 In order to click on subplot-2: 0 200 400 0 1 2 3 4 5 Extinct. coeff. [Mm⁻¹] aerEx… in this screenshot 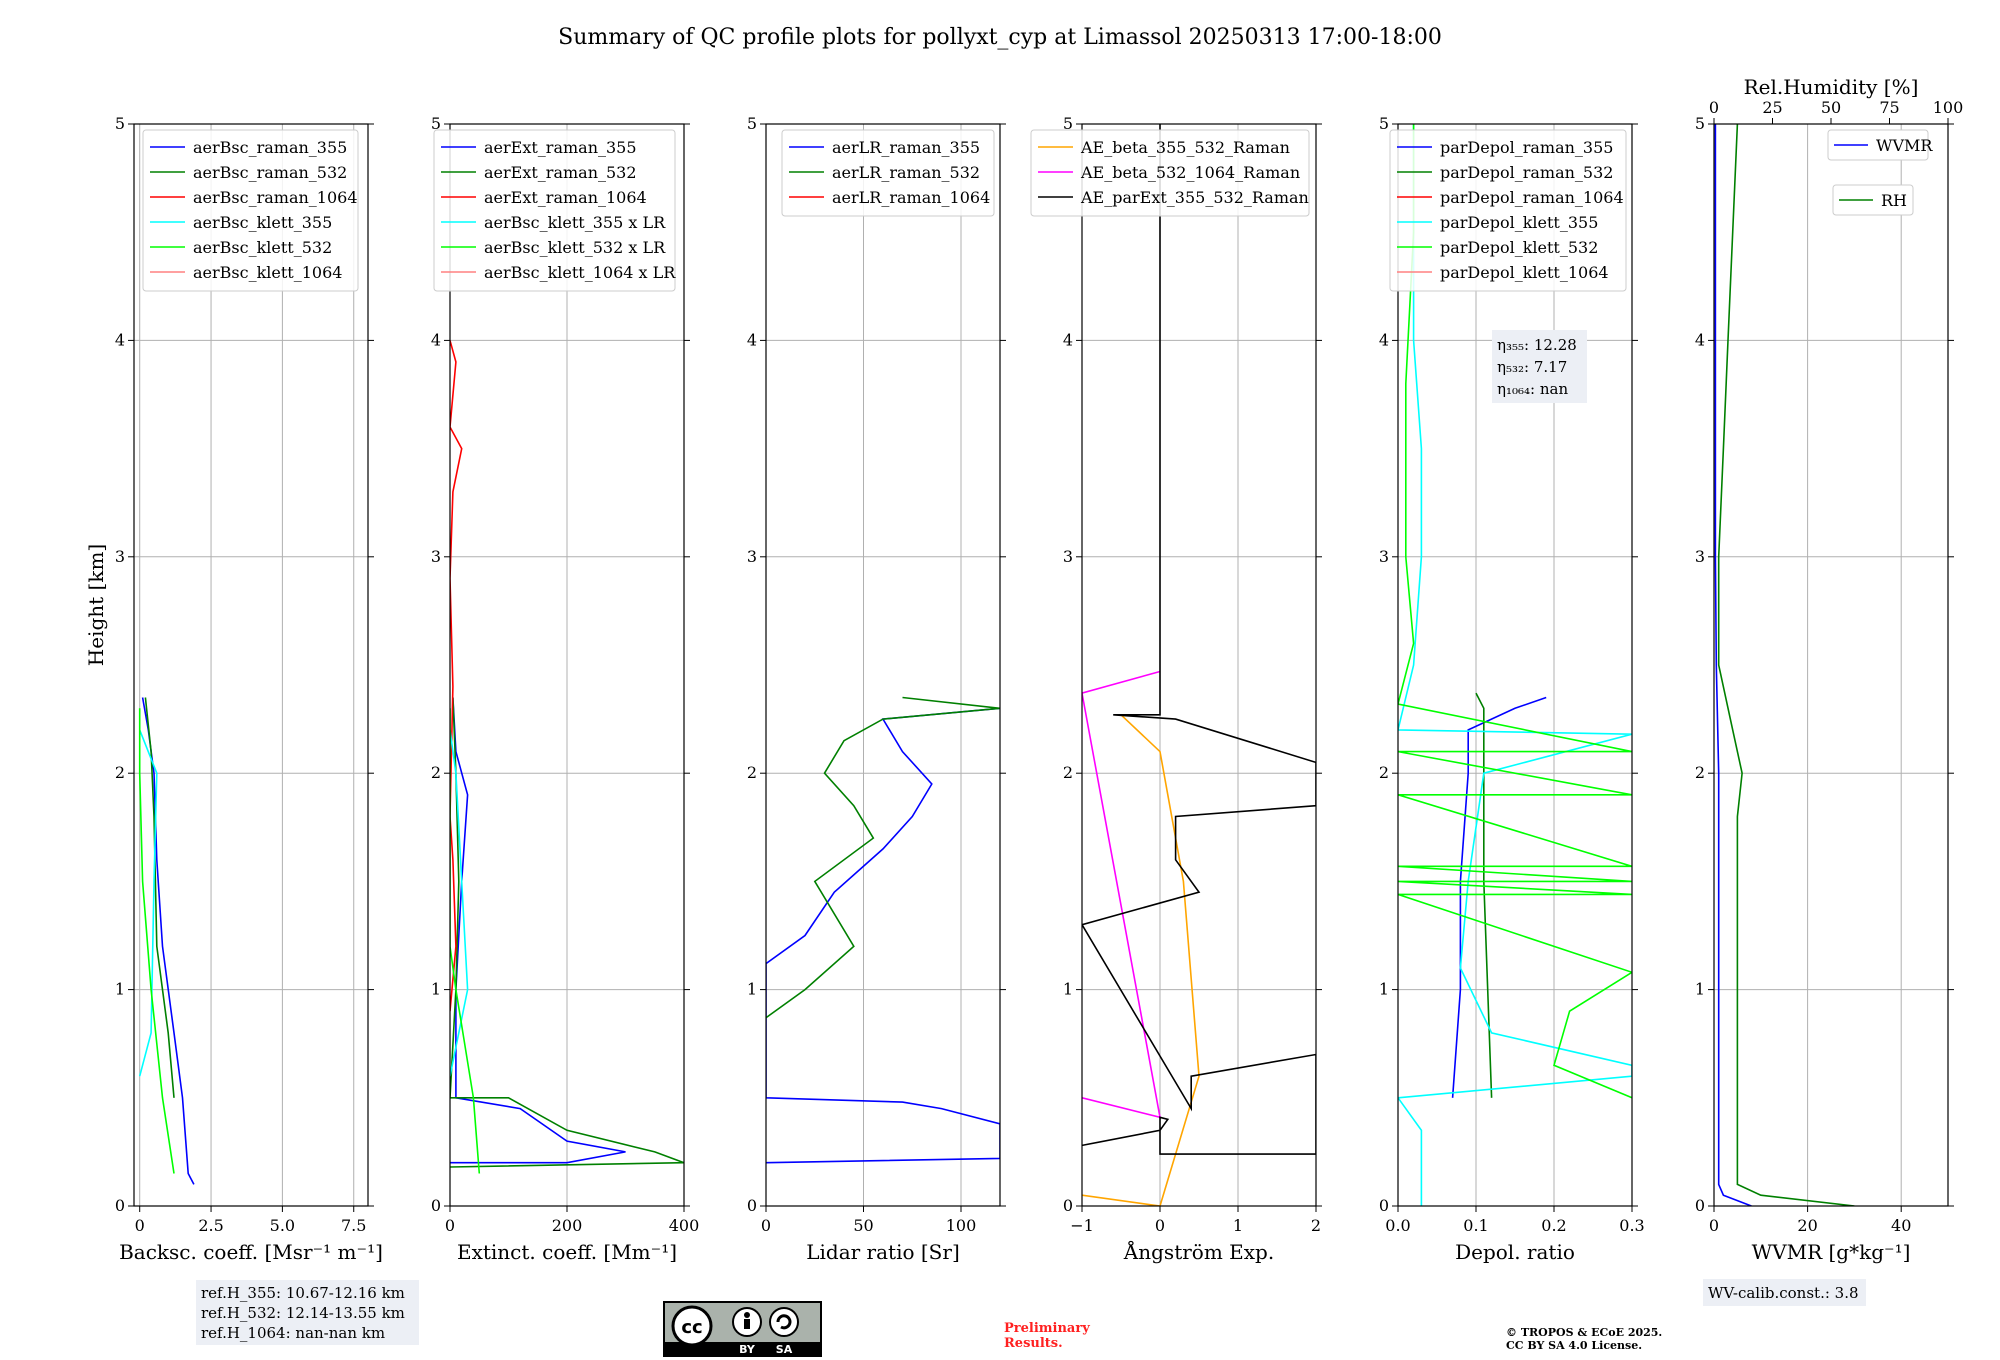, I will do `click(565, 689)`.